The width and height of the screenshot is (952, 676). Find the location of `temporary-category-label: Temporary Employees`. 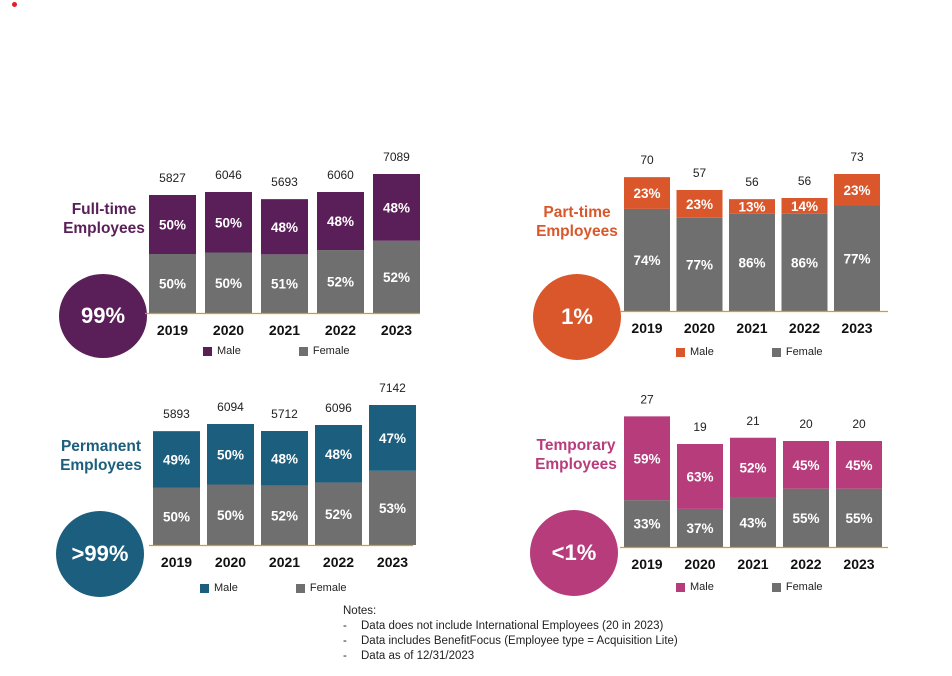

temporary-category-label: Temporary Employees is located at coordinates (576, 455).